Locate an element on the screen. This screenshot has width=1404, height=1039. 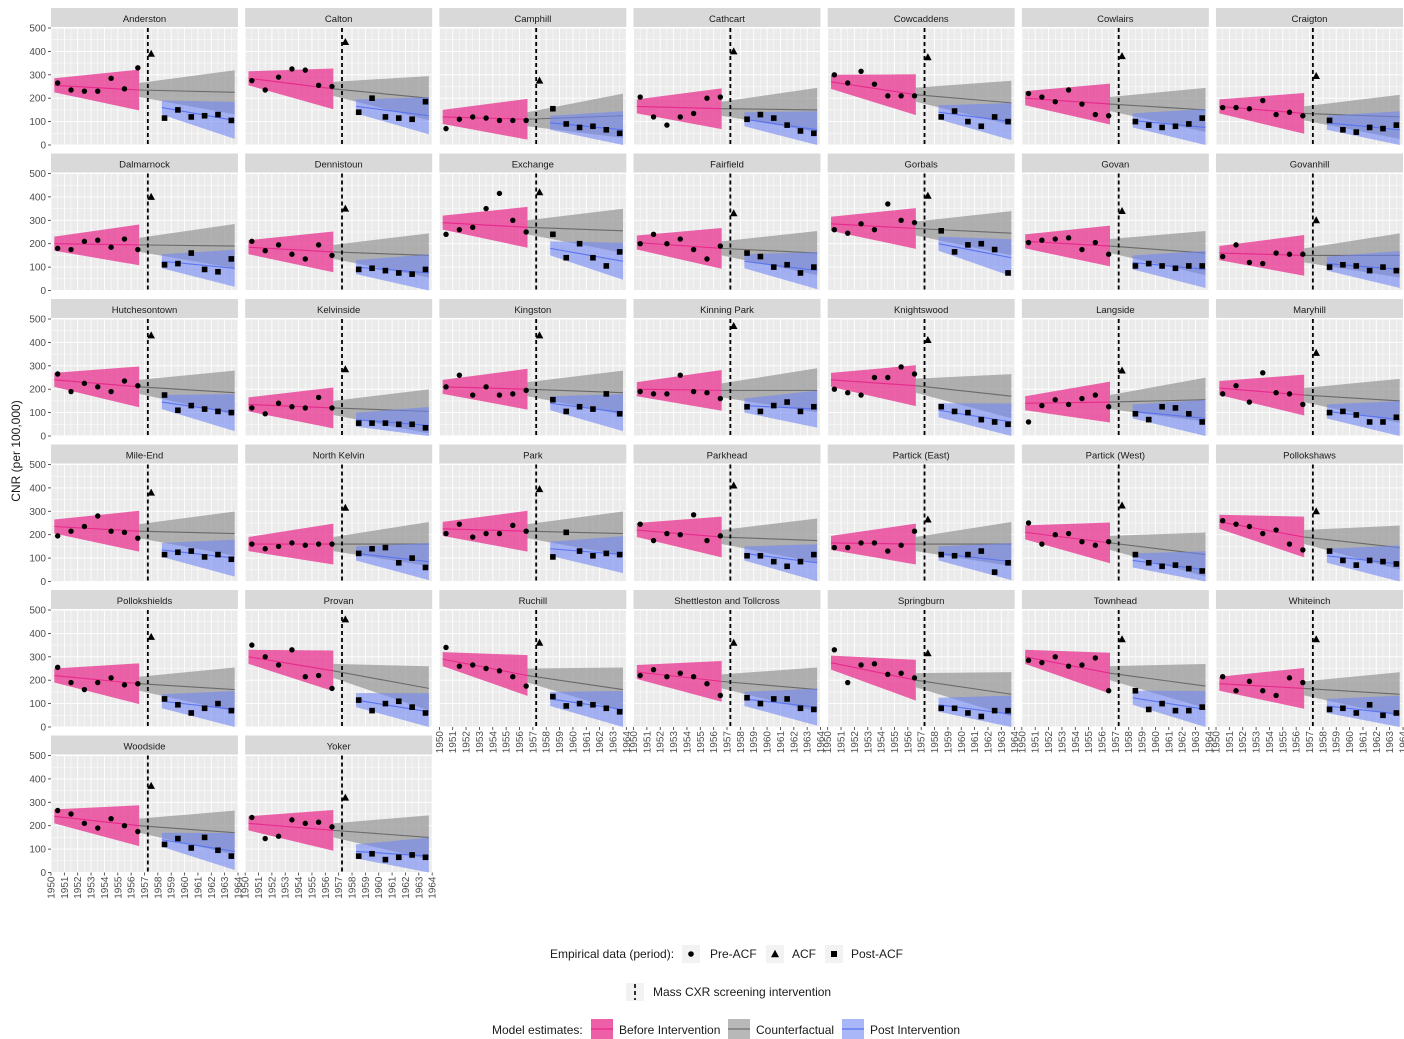
x-tick-label: 1960 is located at coordinates (185, 887).